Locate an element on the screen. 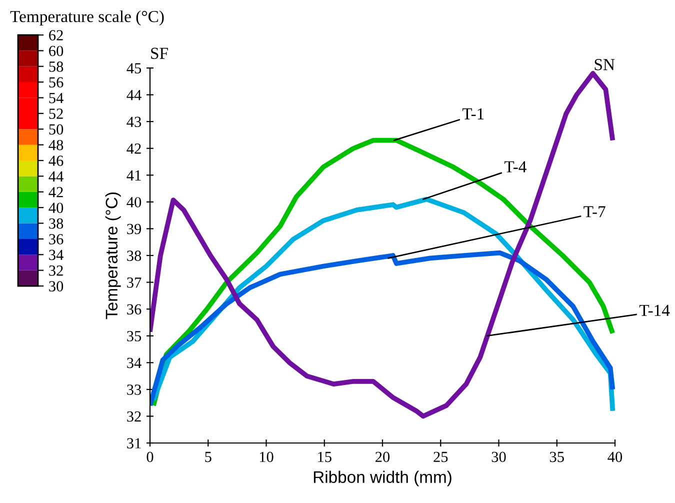 The image size is (675, 503). color-bar-label: 58 is located at coordinates (56, 67).